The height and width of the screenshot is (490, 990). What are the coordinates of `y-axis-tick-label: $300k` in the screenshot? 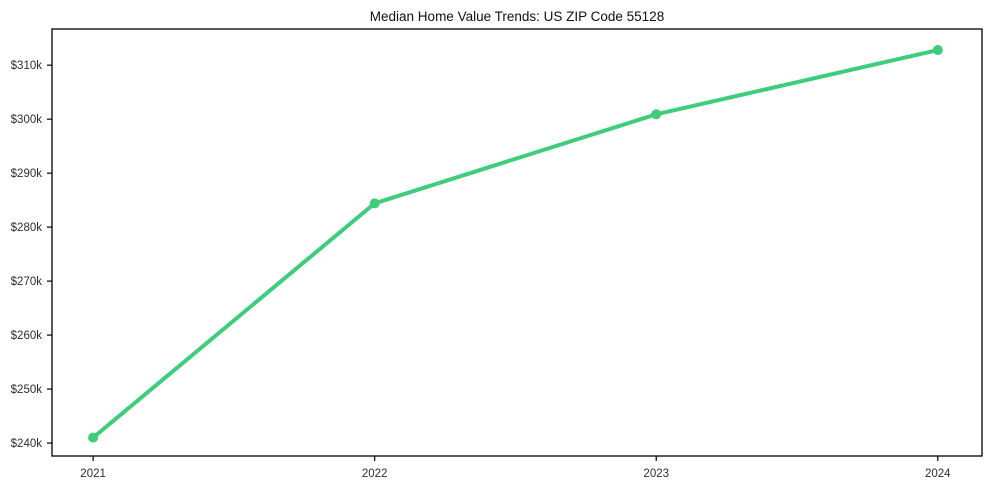 It's located at (27, 120).